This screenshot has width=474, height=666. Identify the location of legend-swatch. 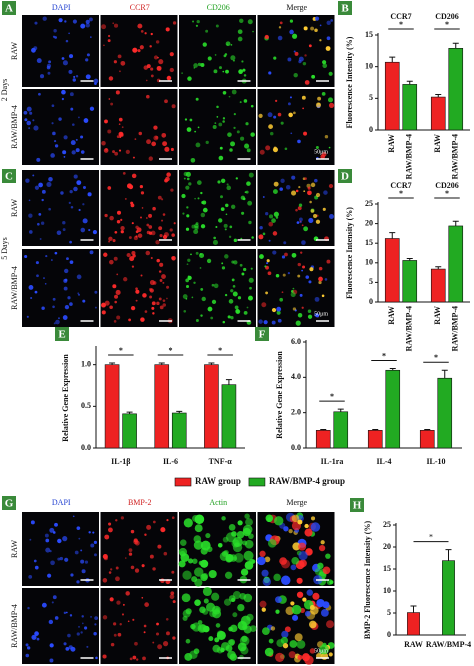
(257, 482).